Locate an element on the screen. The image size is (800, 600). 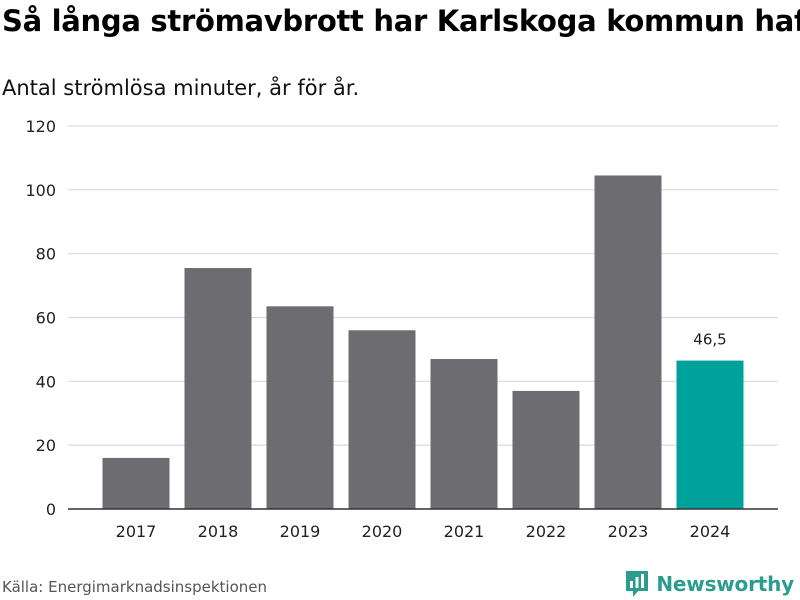
data-labels: 46,5 is located at coordinates (709, 340).